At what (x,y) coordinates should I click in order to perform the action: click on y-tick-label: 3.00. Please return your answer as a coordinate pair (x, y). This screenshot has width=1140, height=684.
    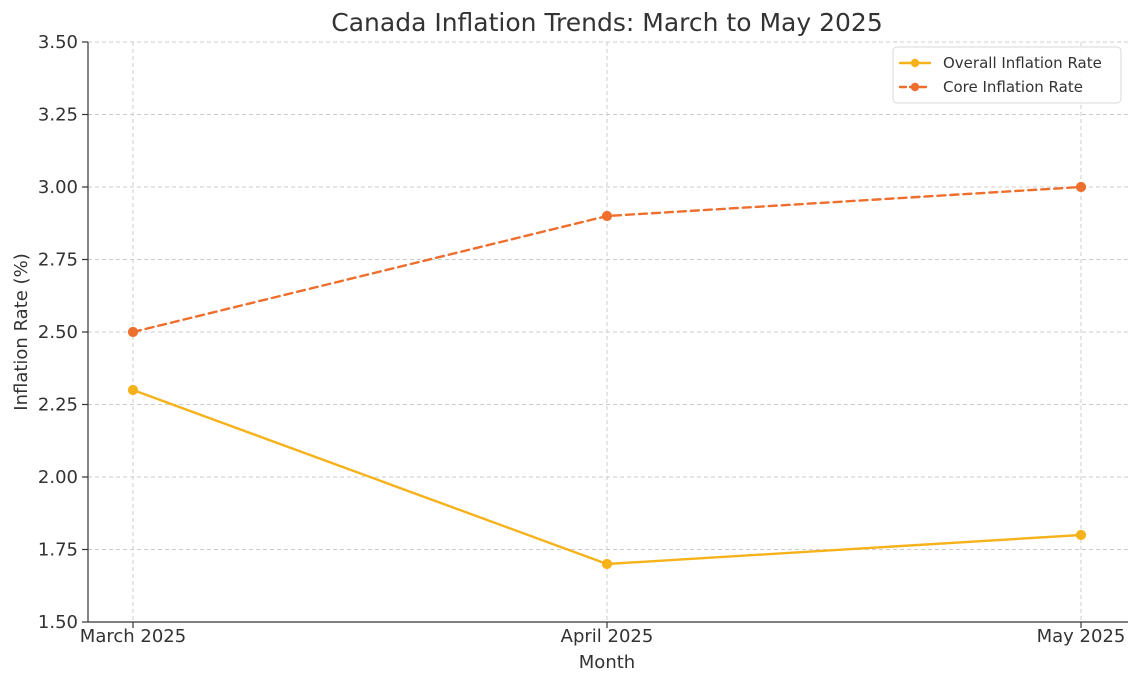
    Looking at the image, I should click on (58, 187).